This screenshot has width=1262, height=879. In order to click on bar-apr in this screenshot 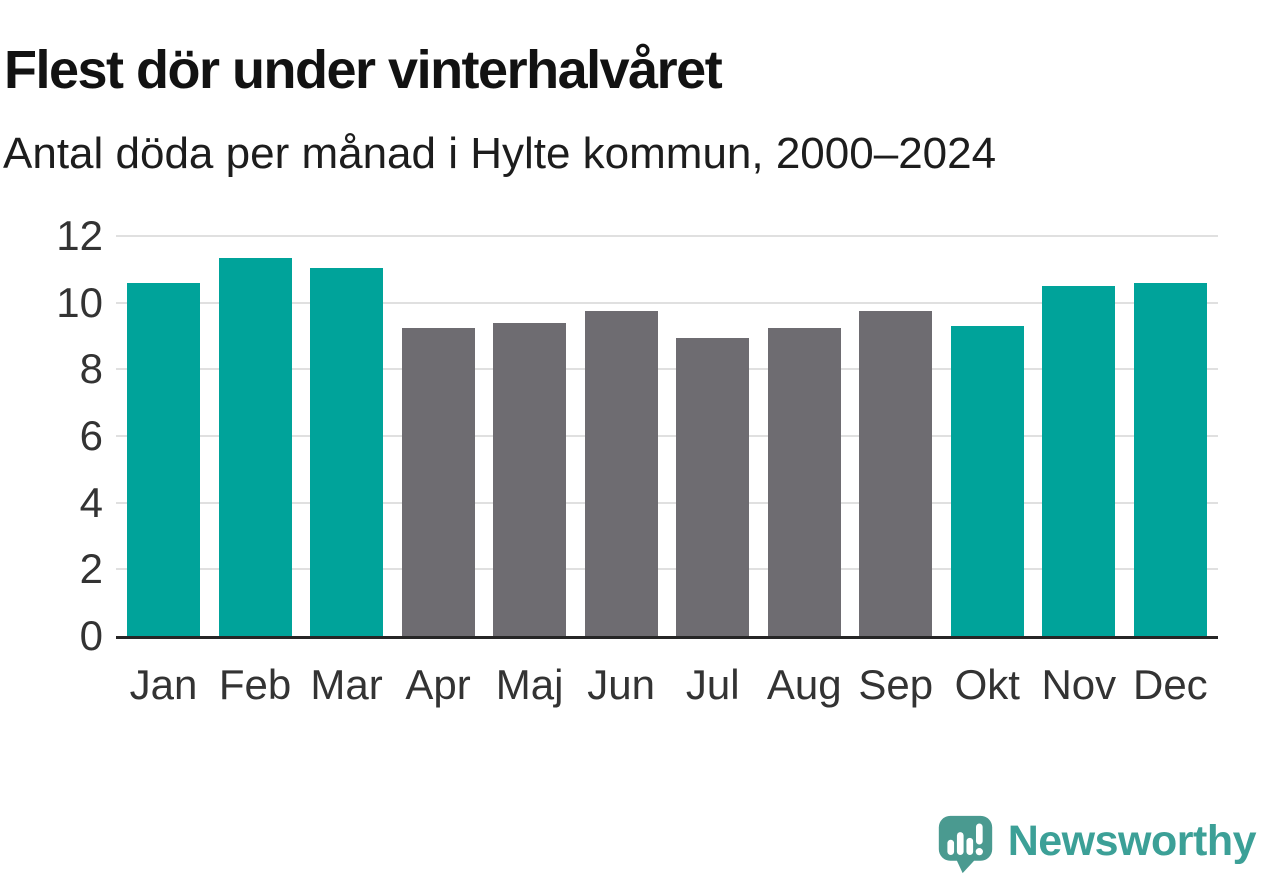, I will do `click(438, 481)`.